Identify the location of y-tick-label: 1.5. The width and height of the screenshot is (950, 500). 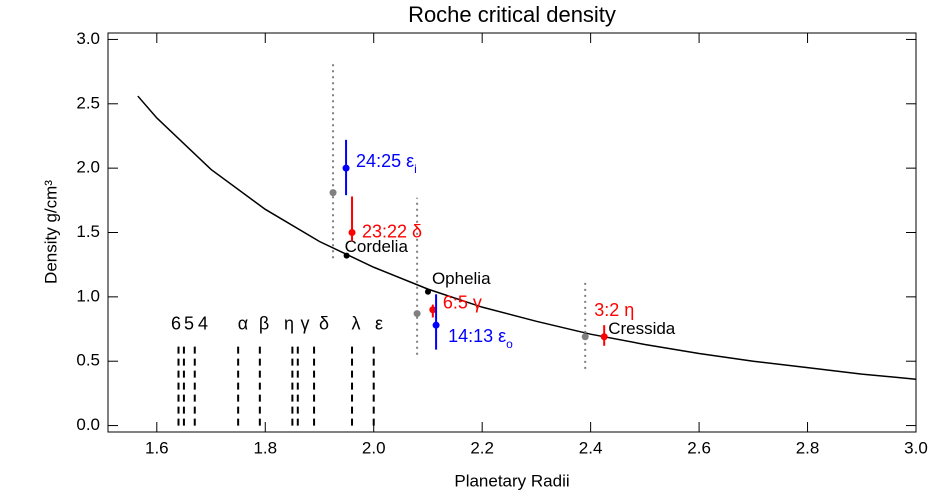
(88, 231).